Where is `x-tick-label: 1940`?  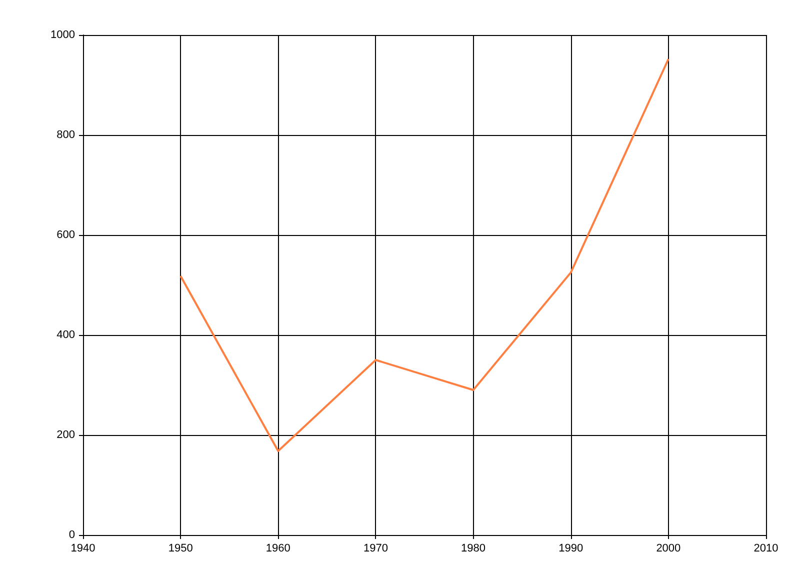
x-tick-label: 1940 is located at coordinates (83, 548).